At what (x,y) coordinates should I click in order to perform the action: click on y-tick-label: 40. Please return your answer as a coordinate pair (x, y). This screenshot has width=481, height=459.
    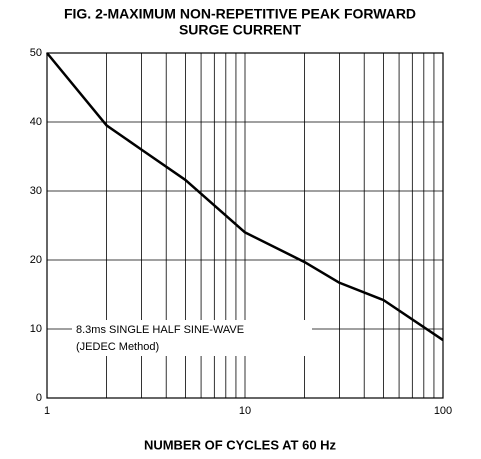
    Looking at the image, I should click on (36, 122).